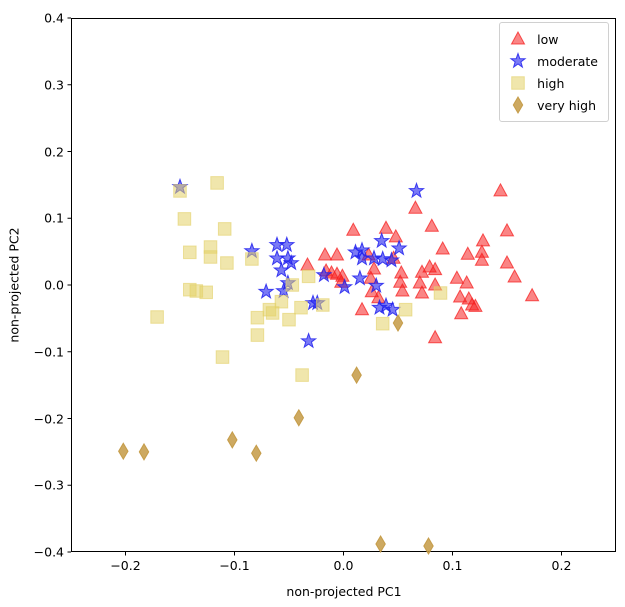 This screenshot has width=625, height=607. I want to click on x-tick-label: 0.1, so click(452, 565).